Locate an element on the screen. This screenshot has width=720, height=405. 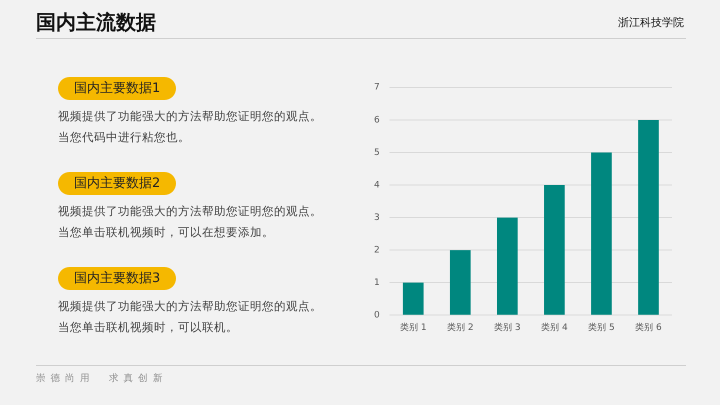
y-tick-label: 6 is located at coordinates (377, 120).